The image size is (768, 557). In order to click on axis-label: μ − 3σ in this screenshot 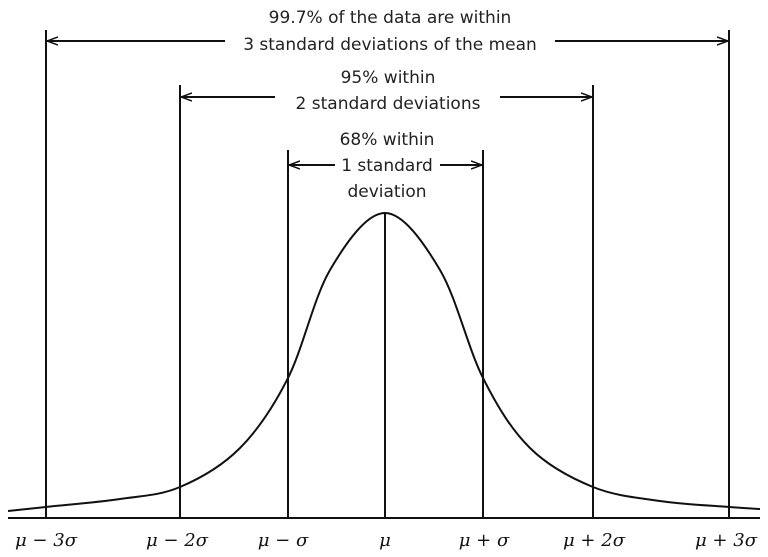, I will do `click(46, 540)`.